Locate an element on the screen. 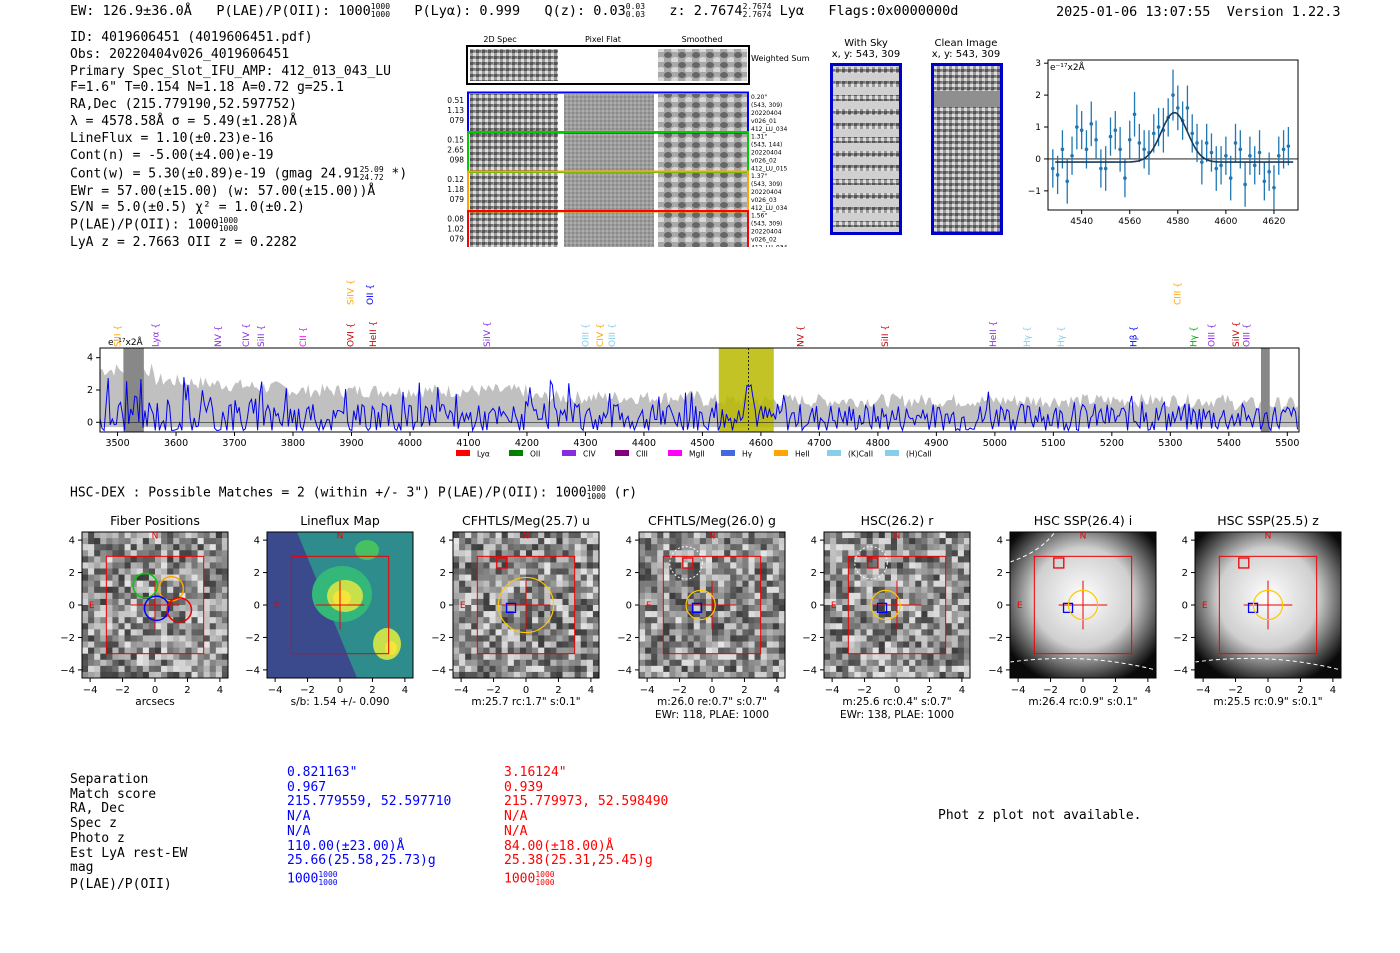 The height and width of the screenshot is (953, 1400). cutout-left-value: 0.15 is located at coordinates (455, 140).